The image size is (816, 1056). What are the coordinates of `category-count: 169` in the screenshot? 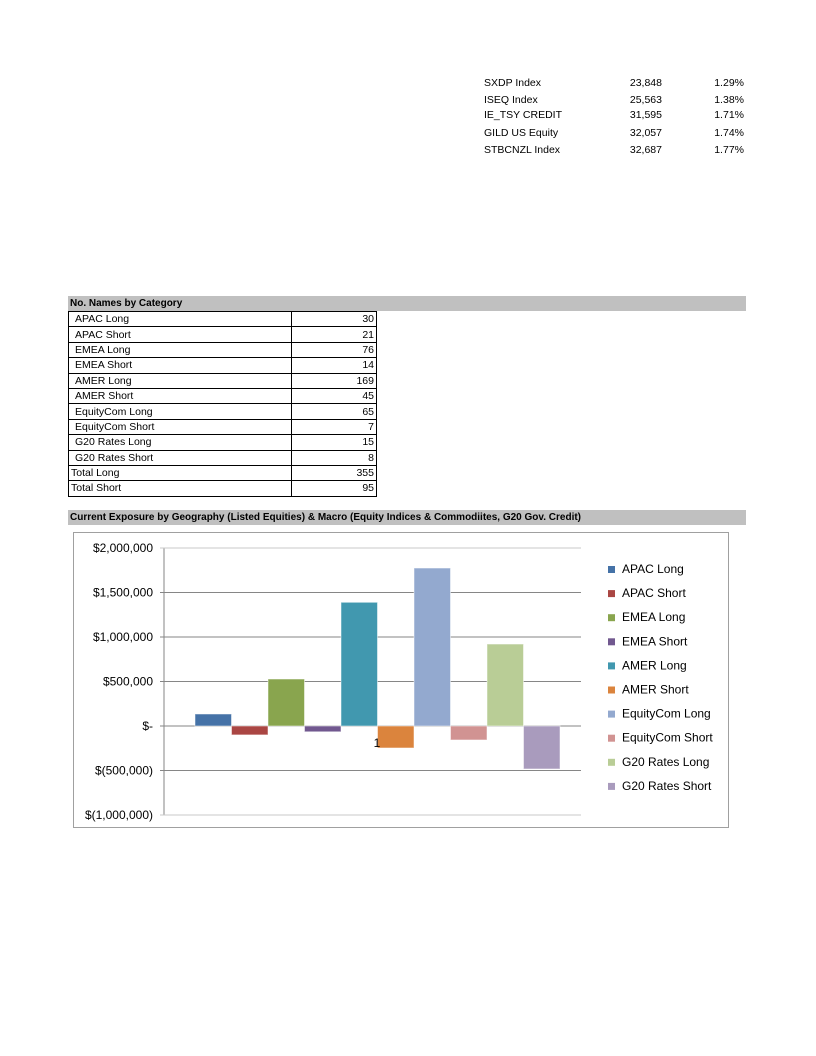 It's located at (334, 380).